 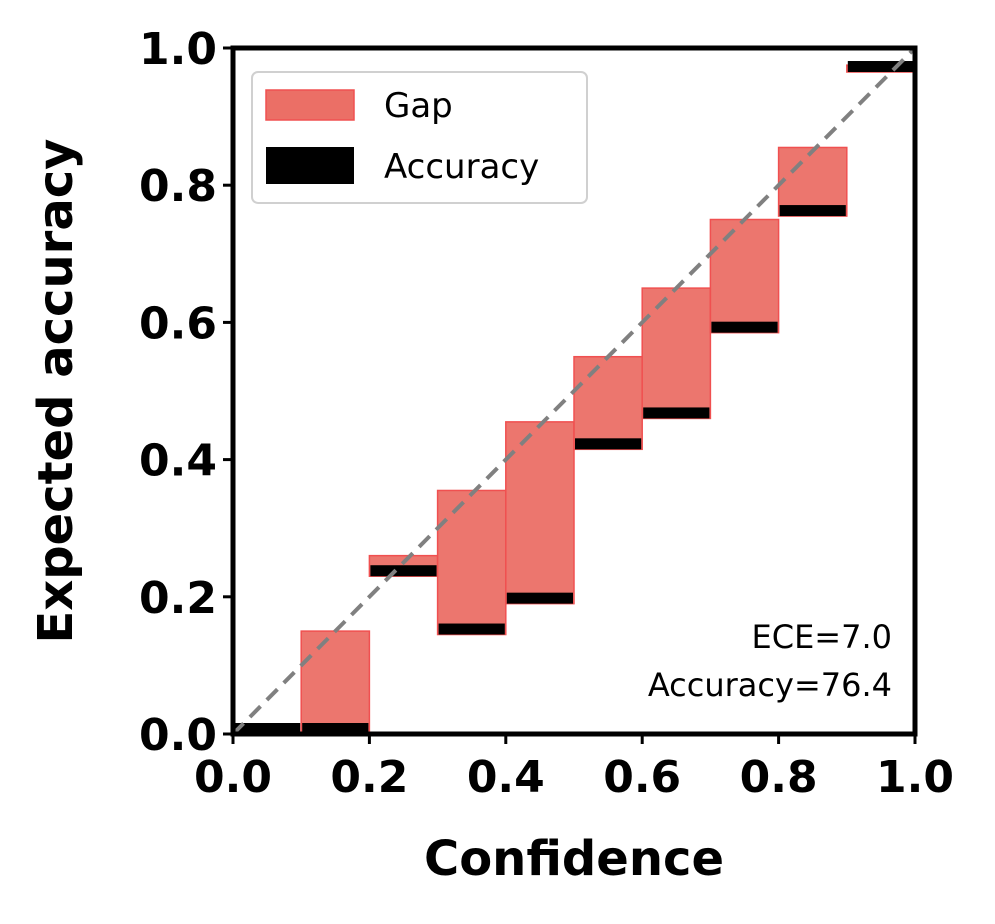 I want to click on y-tick-label: 0.0, so click(x=178, y=735).